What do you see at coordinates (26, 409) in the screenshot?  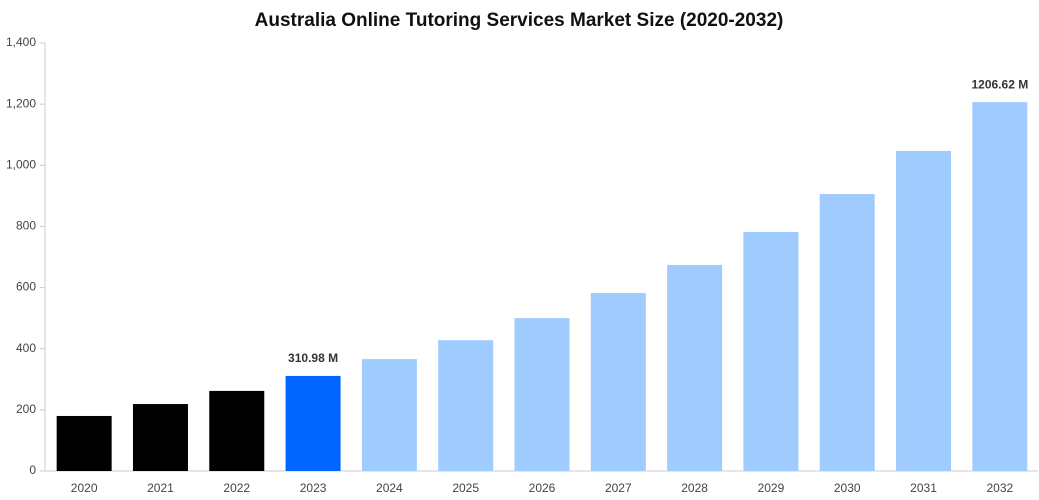 I see `y-tick-label: 200` at bounding box center [26, 409].